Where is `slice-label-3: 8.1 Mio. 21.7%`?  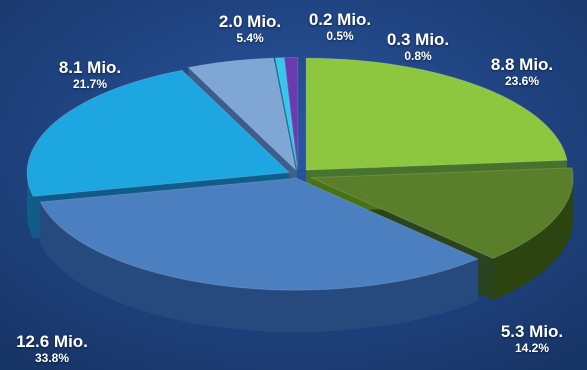 slice-label-3: 8.1 Mio. 21.7% is located at coordinates (90, 74).